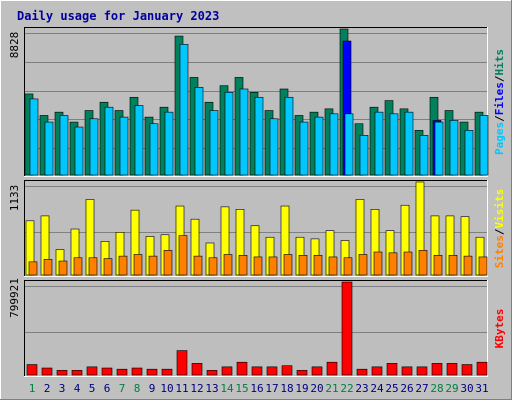  Describe the element at coordinates (377, 388) in the screenshot. I see `day-label: 24` at that location.